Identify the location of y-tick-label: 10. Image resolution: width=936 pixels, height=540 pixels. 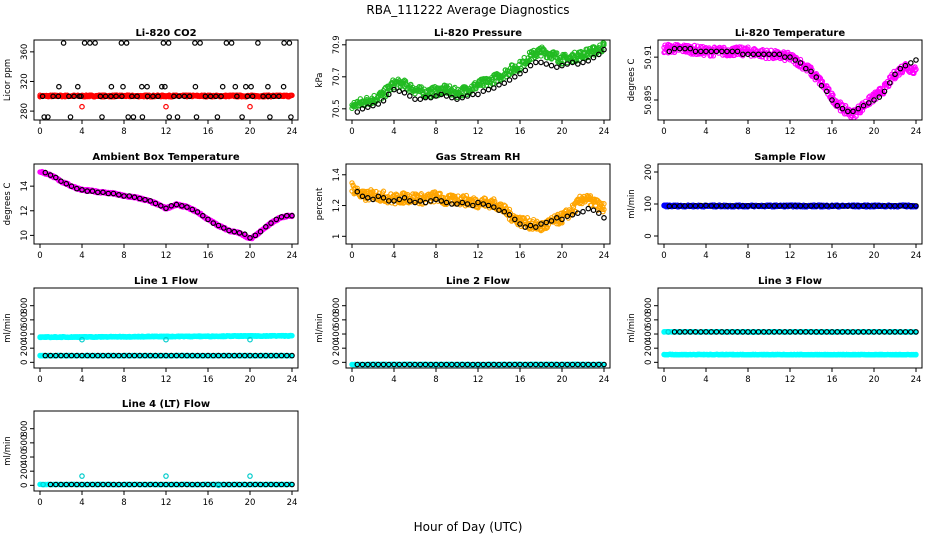
(25, 235).